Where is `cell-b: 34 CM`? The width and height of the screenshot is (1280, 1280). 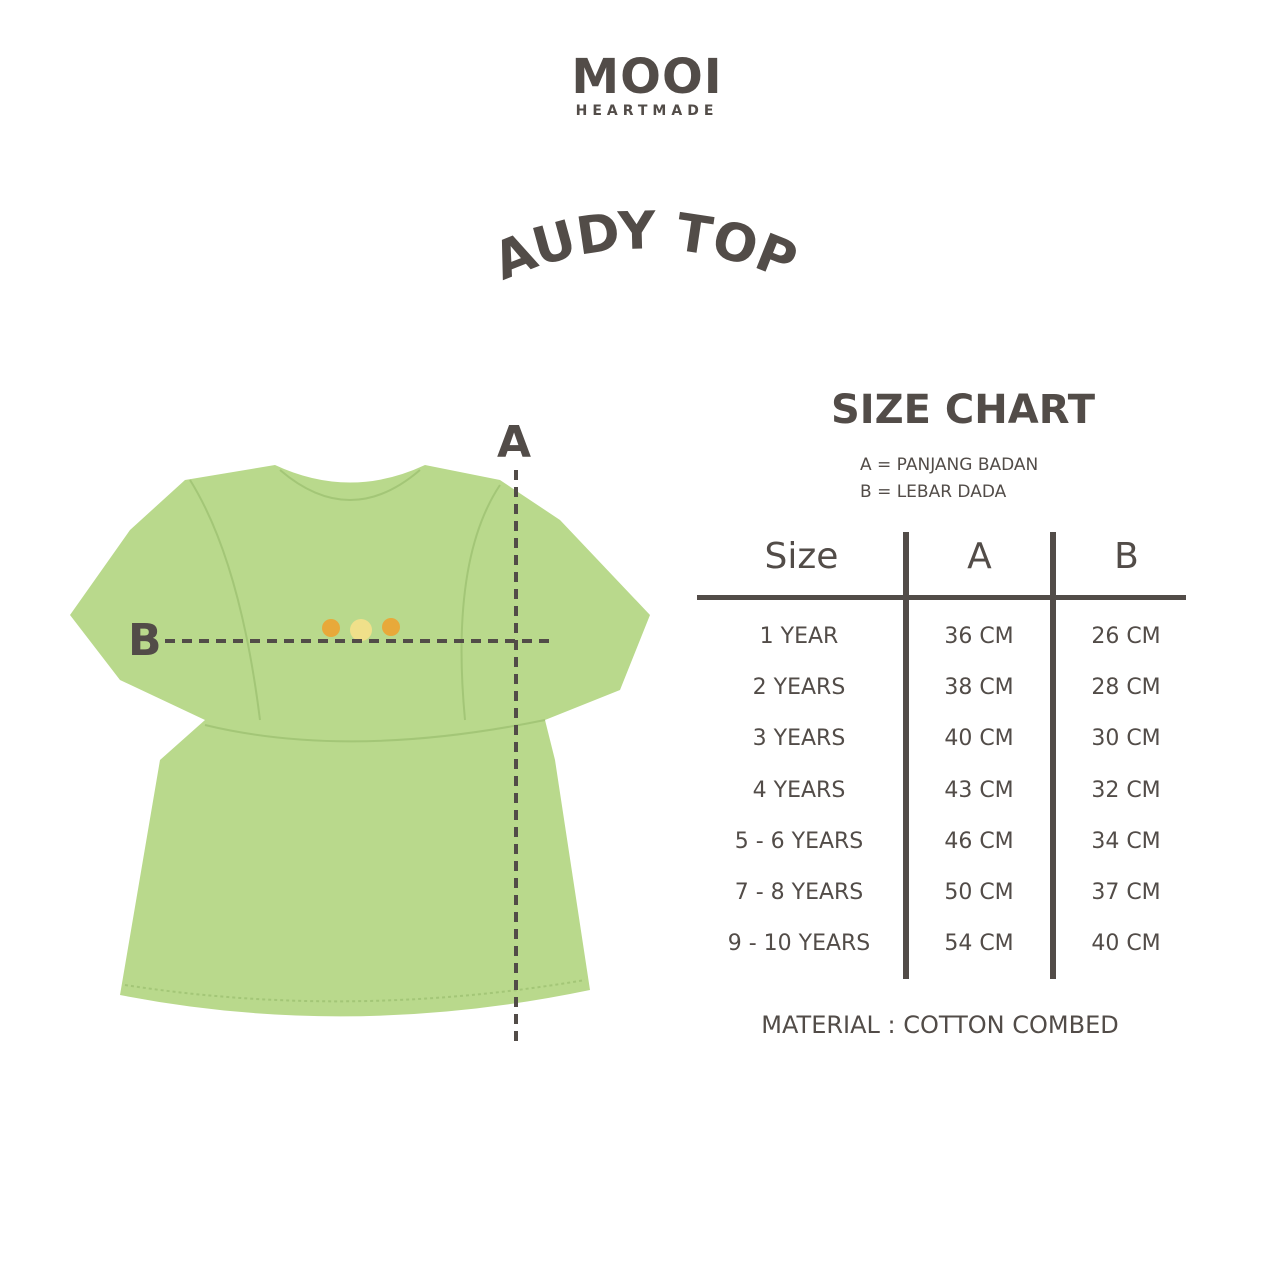
cell-b: 34 CM is located at coordinates (1126, 841).